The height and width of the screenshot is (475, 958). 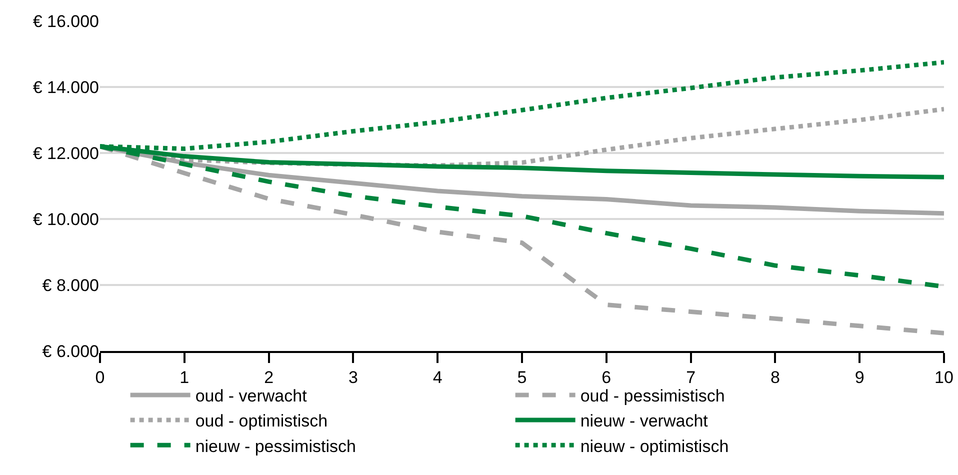 I want to click on y-tick-label: € 14.000, so click(x=65, y=87).